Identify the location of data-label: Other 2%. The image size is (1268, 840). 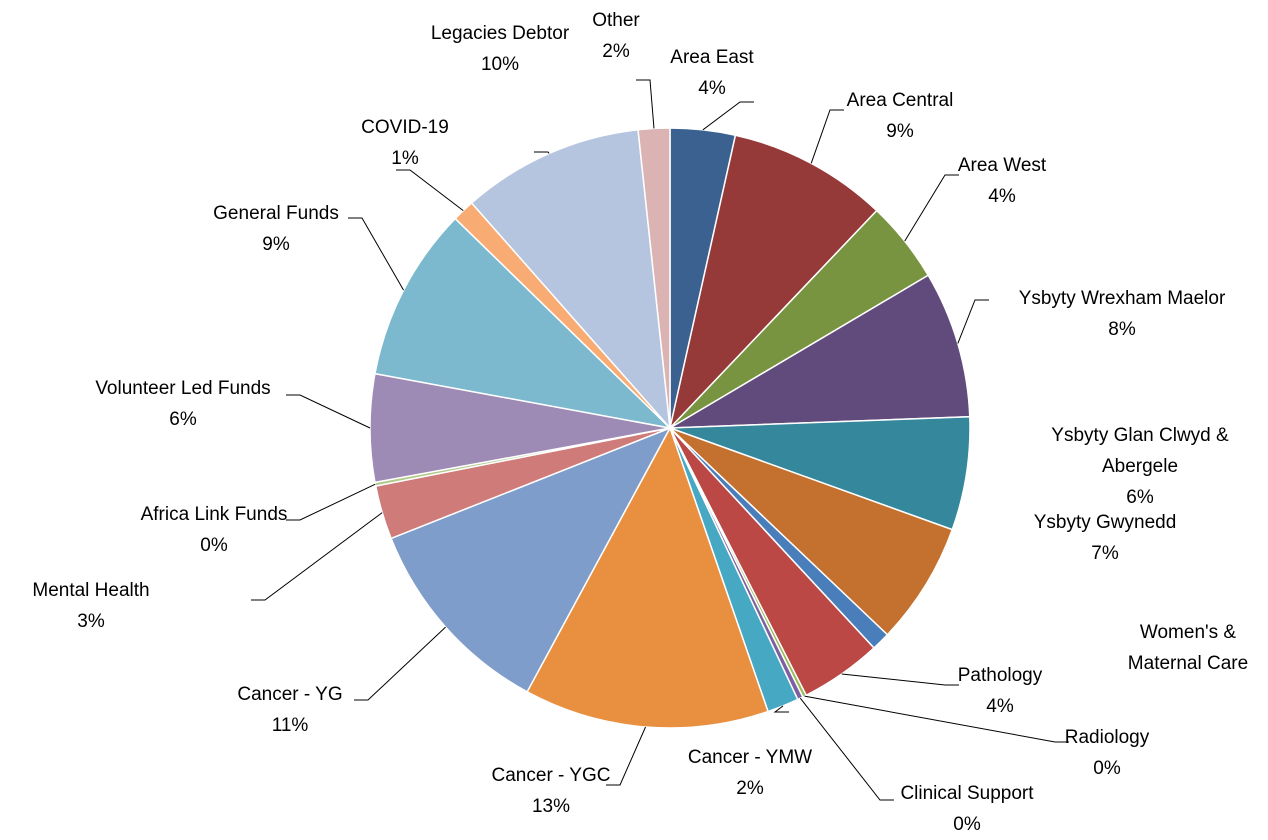
(616, 36).